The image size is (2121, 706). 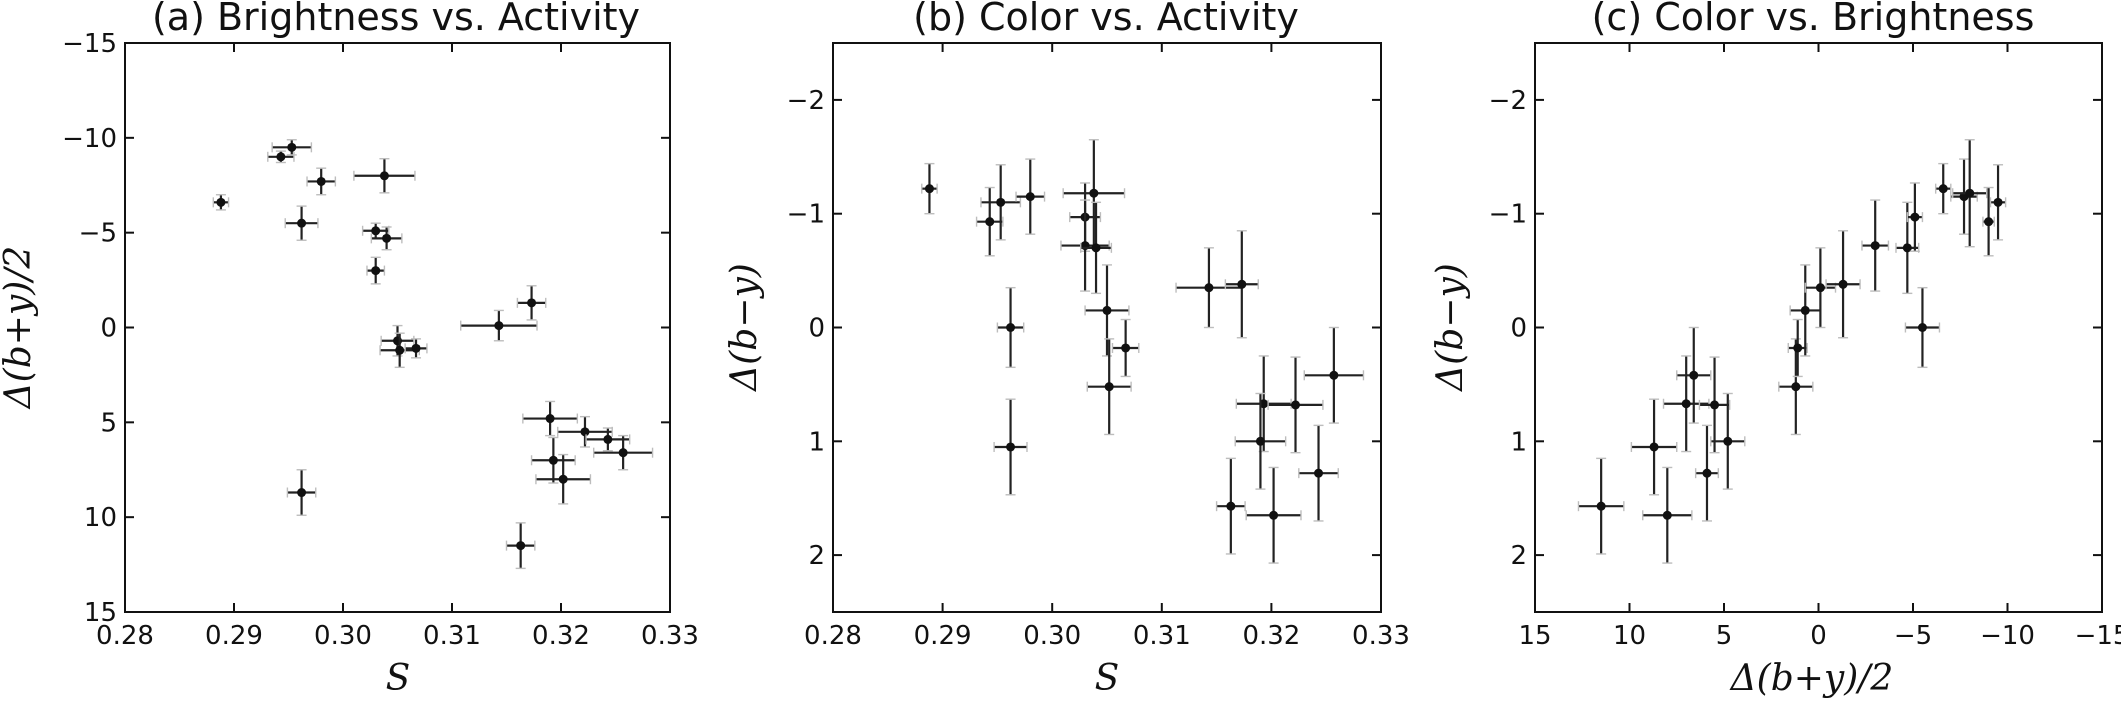 What do you see at coordinates (833, 636) in the screenshot?
I see `x-tick-label: 0.28` at bounding box center [833, 636].